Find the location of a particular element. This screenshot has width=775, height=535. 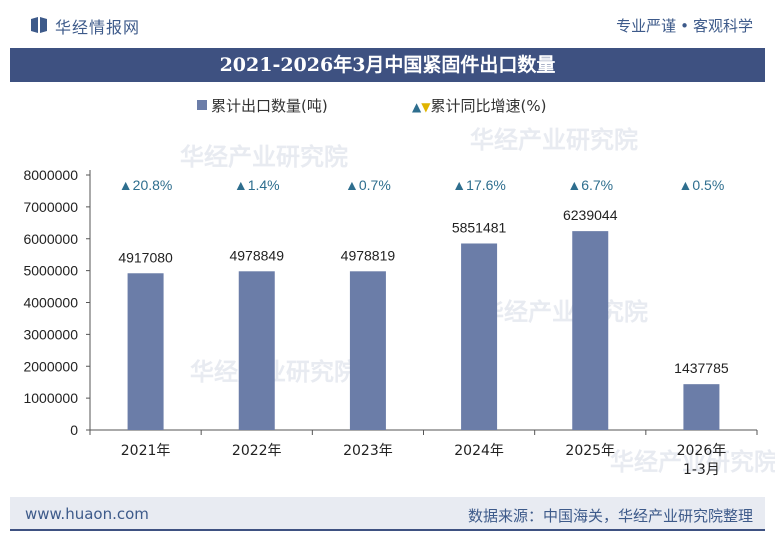

slogan: 专业严谨 • 客观科学 is located at coordinates (684, 25).